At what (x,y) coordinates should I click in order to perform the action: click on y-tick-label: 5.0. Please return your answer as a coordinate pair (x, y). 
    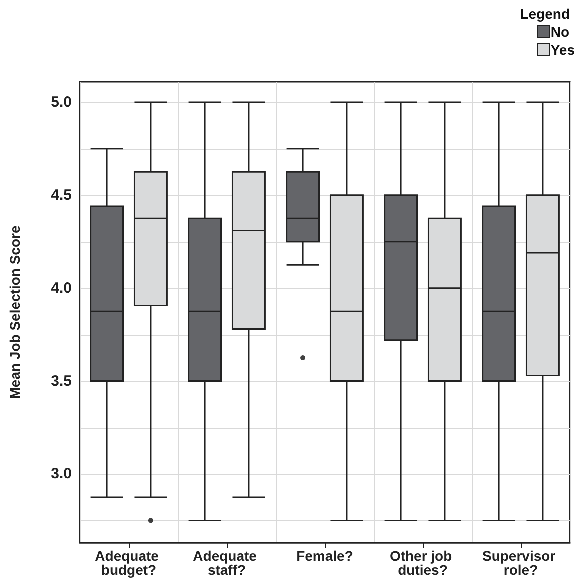
    Looking at the image, I should click on (61, 102).